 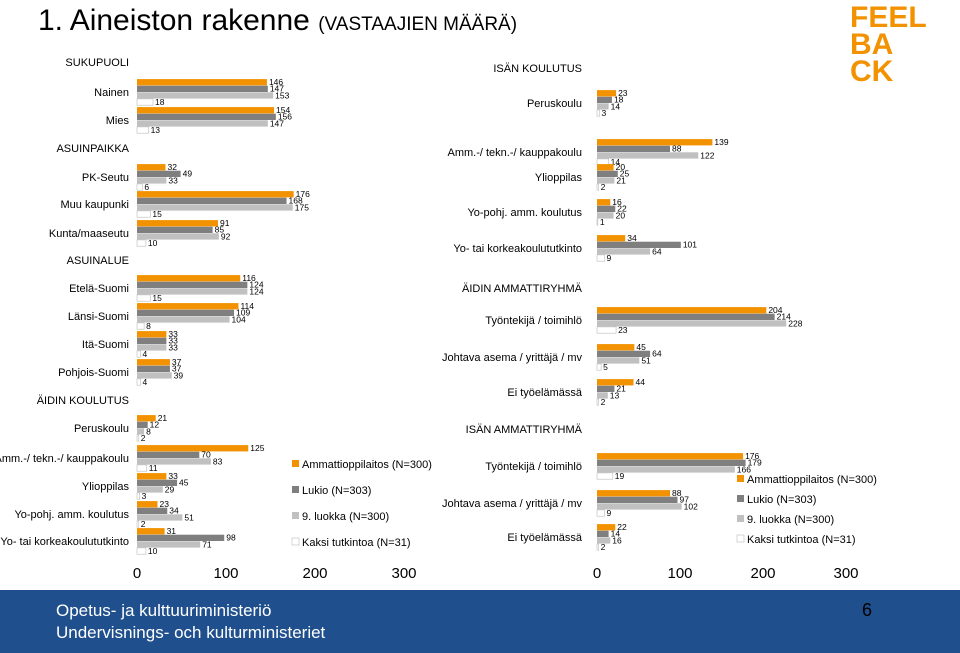 What do you see at coordinates (170, 489) in the screenshot?
I see `value-label-0-3-2-2: 29` at bounding box center [170, 489].